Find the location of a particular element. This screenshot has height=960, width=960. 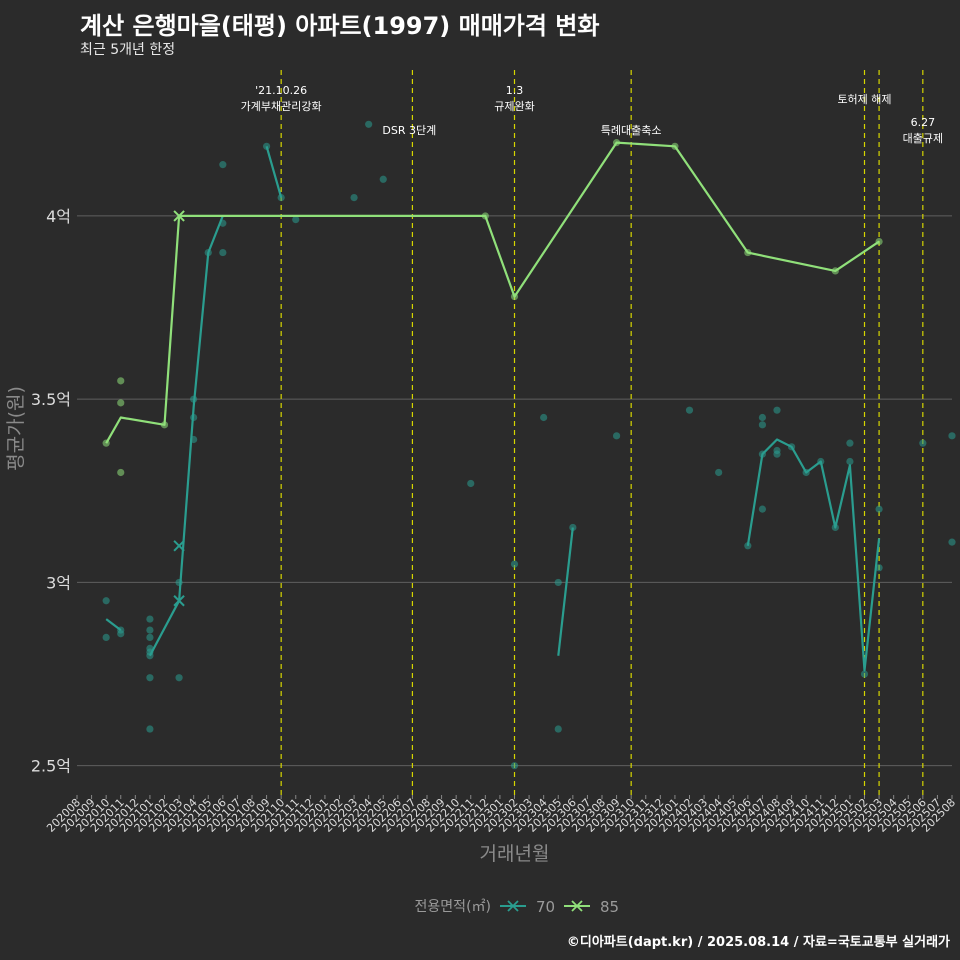

event-label: 토허제 해제 is located at coordinates (864, 99).